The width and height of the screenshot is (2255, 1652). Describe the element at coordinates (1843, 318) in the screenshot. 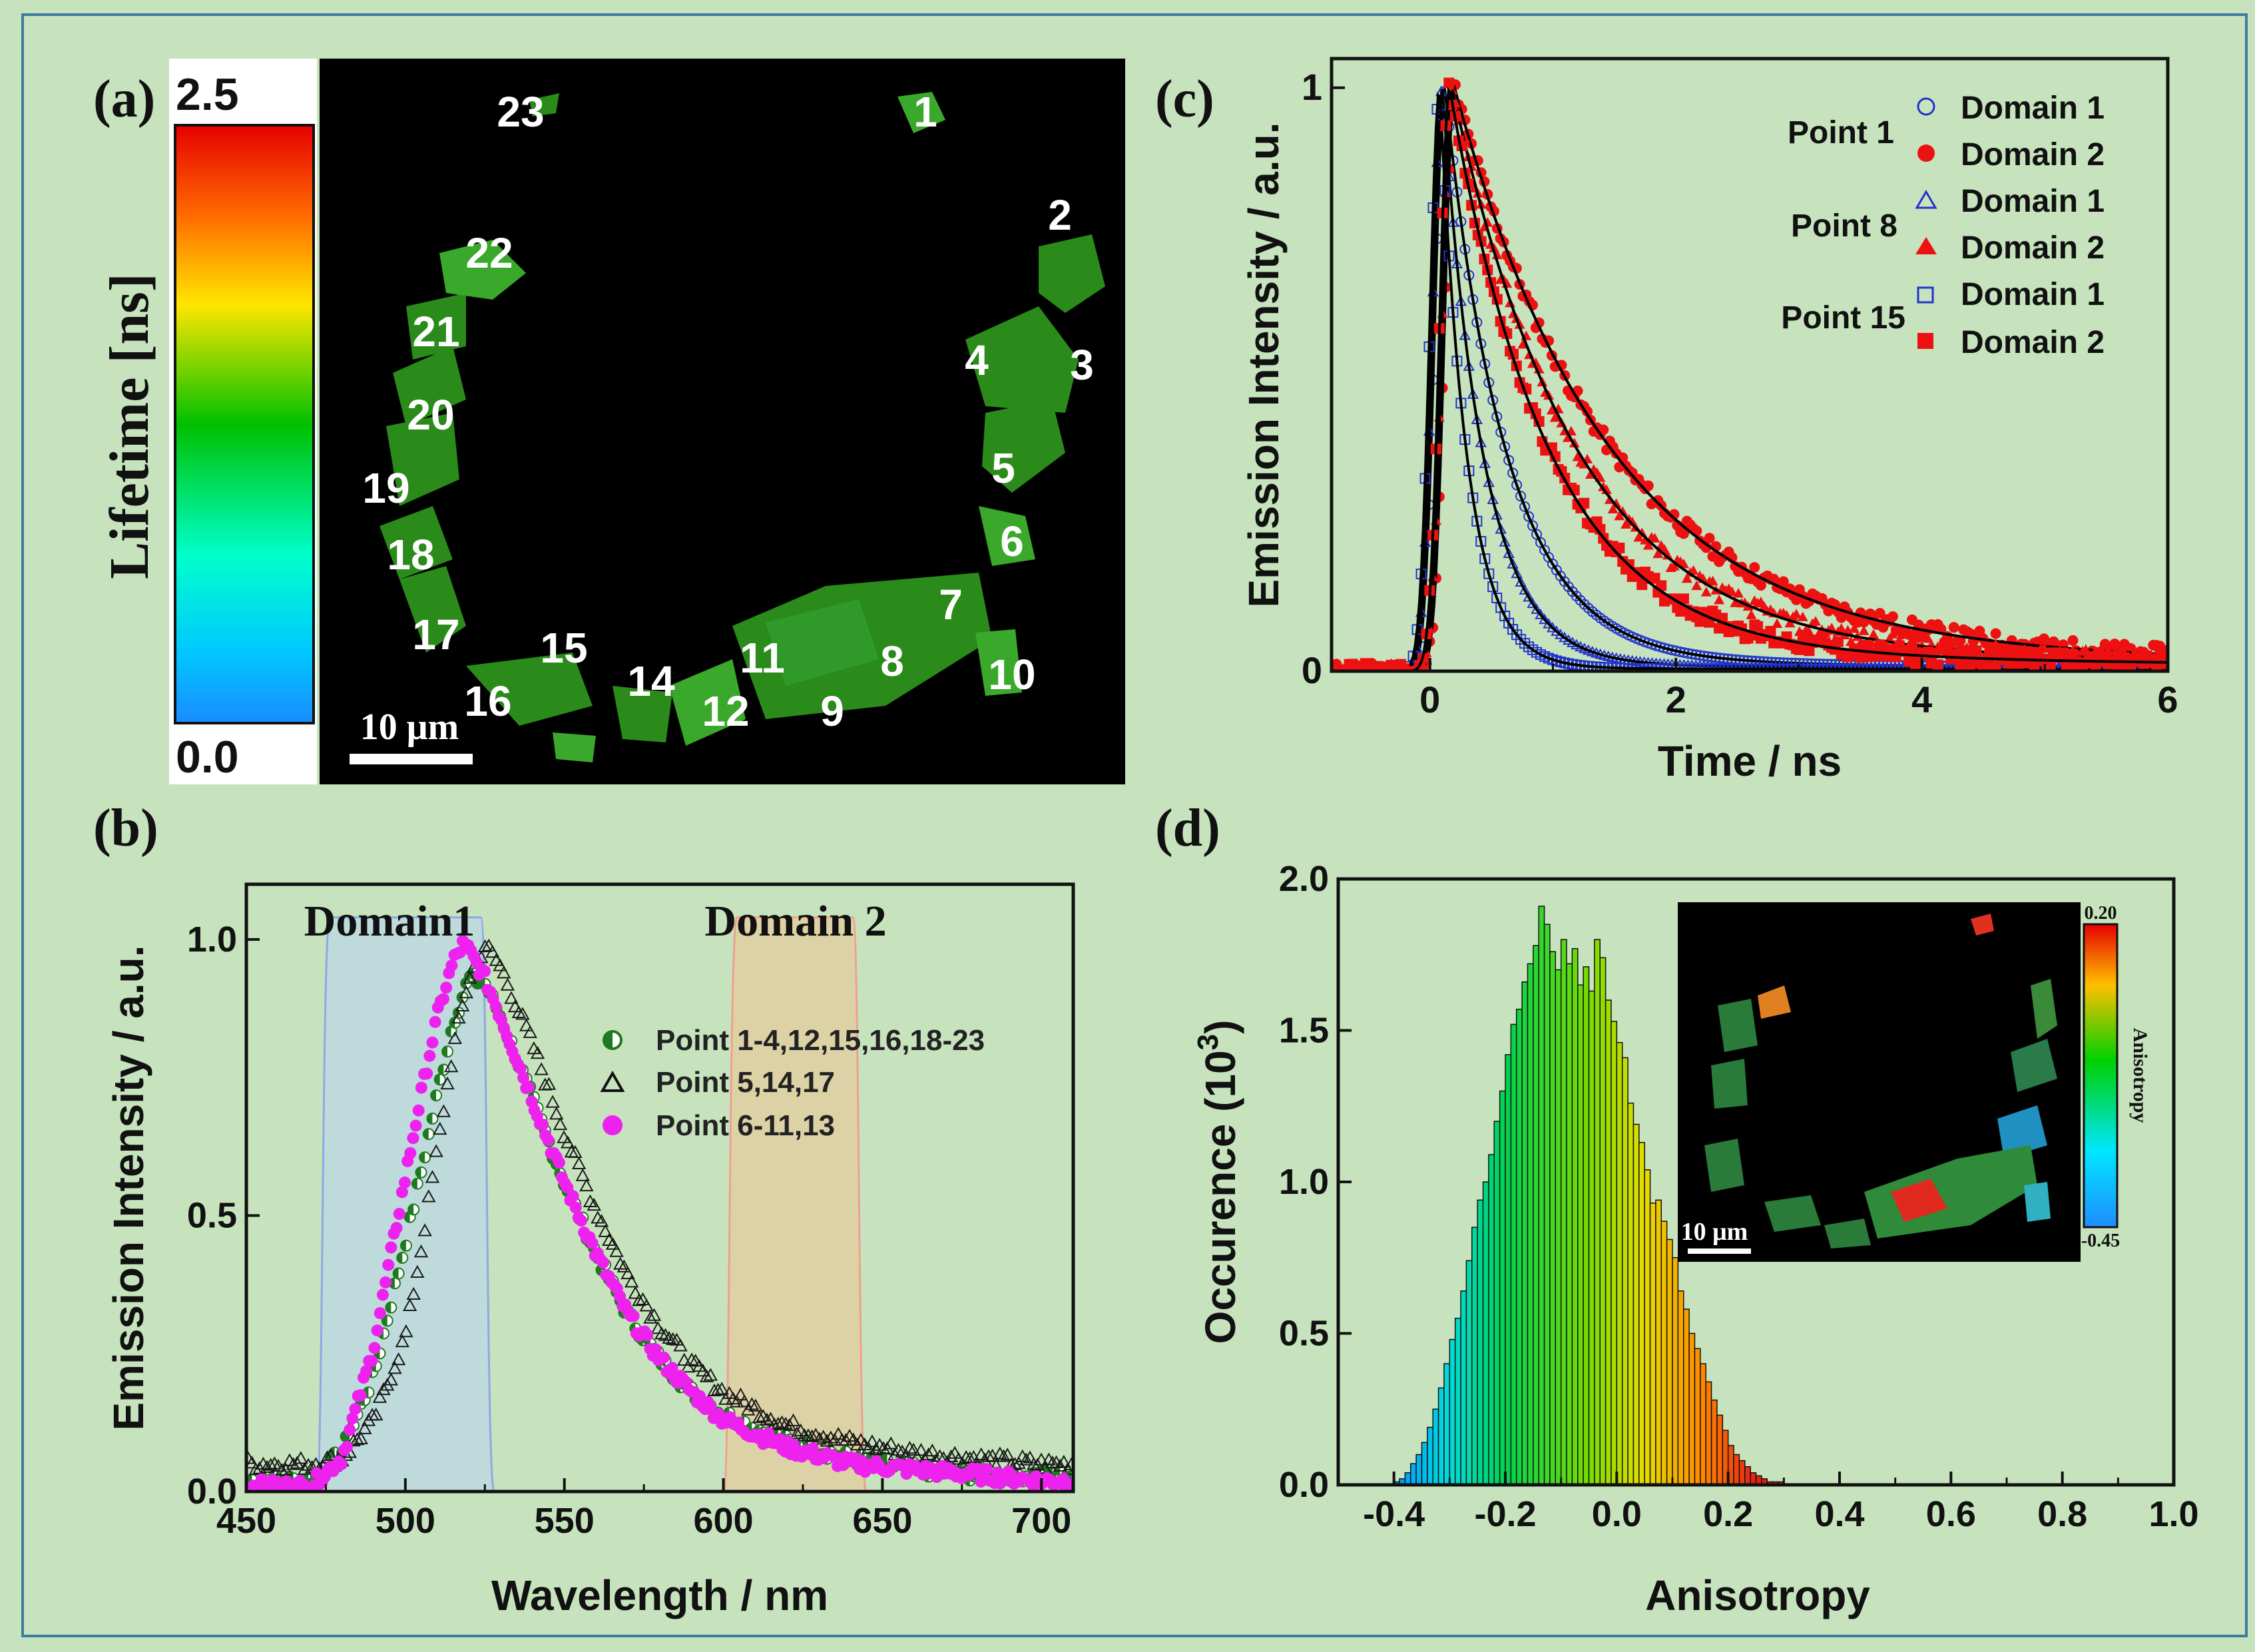

I see `legend-group: Point 15` at that location.